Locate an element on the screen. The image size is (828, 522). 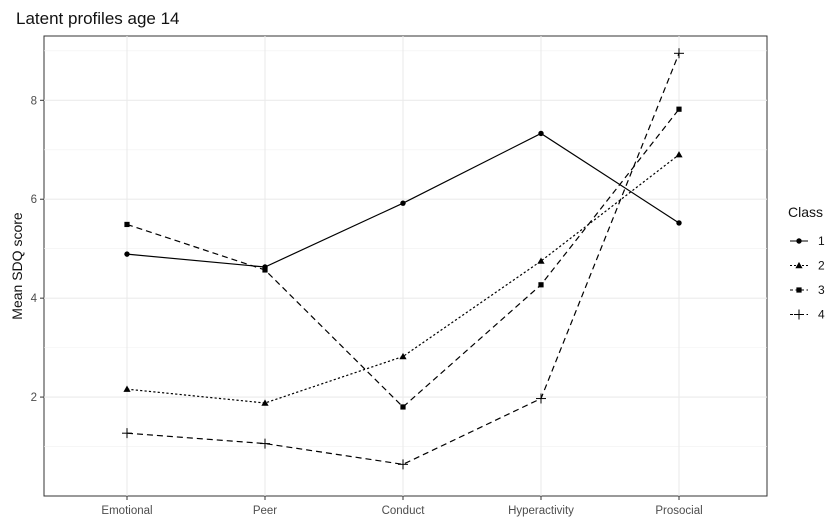
legend-label: 2 is located at coordinates (821, 266).